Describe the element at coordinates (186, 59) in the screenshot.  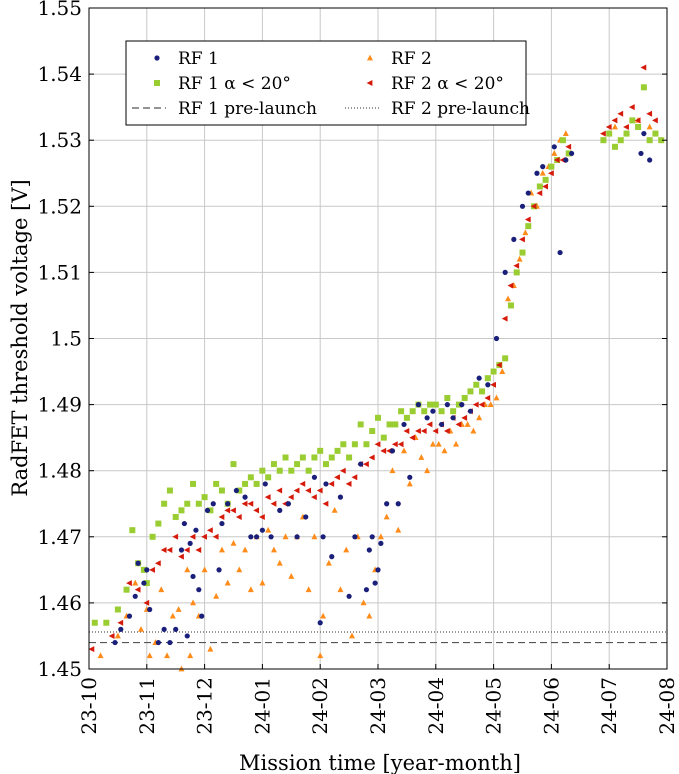
I see `legend-item-rf1: RF 1` at that location.